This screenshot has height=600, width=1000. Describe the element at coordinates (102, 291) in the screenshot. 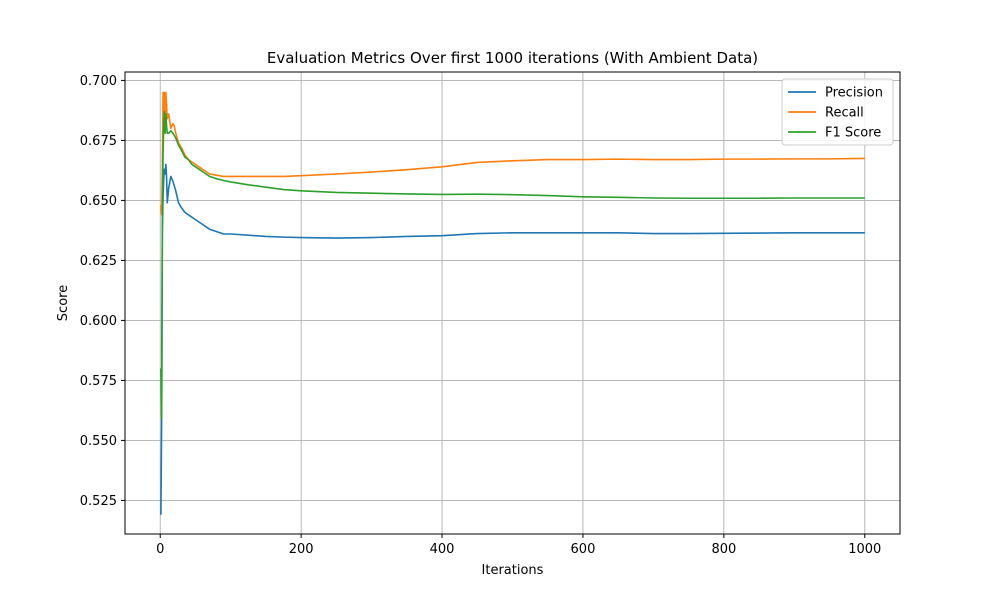

I see `y-axis-ticks: 0.525 0.550 0.575 0.600 0.625 0.650 0.675 0.700` at that location.